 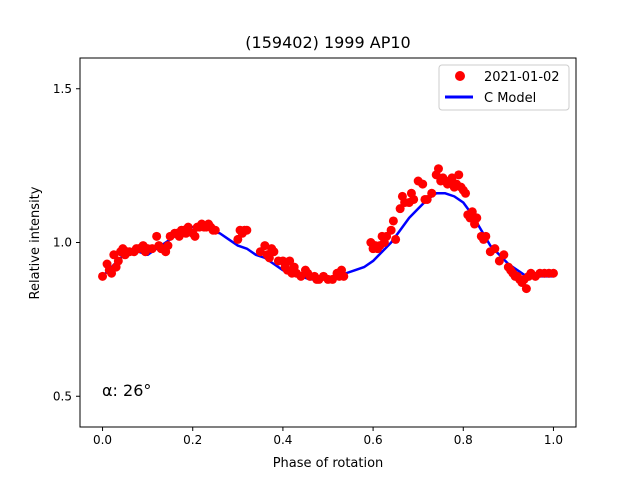 What do you see at coordinates (327, 42) in the screenshot?
I see `chart-title: (159402) 1999 AP10` at bounding box center [327, 42].